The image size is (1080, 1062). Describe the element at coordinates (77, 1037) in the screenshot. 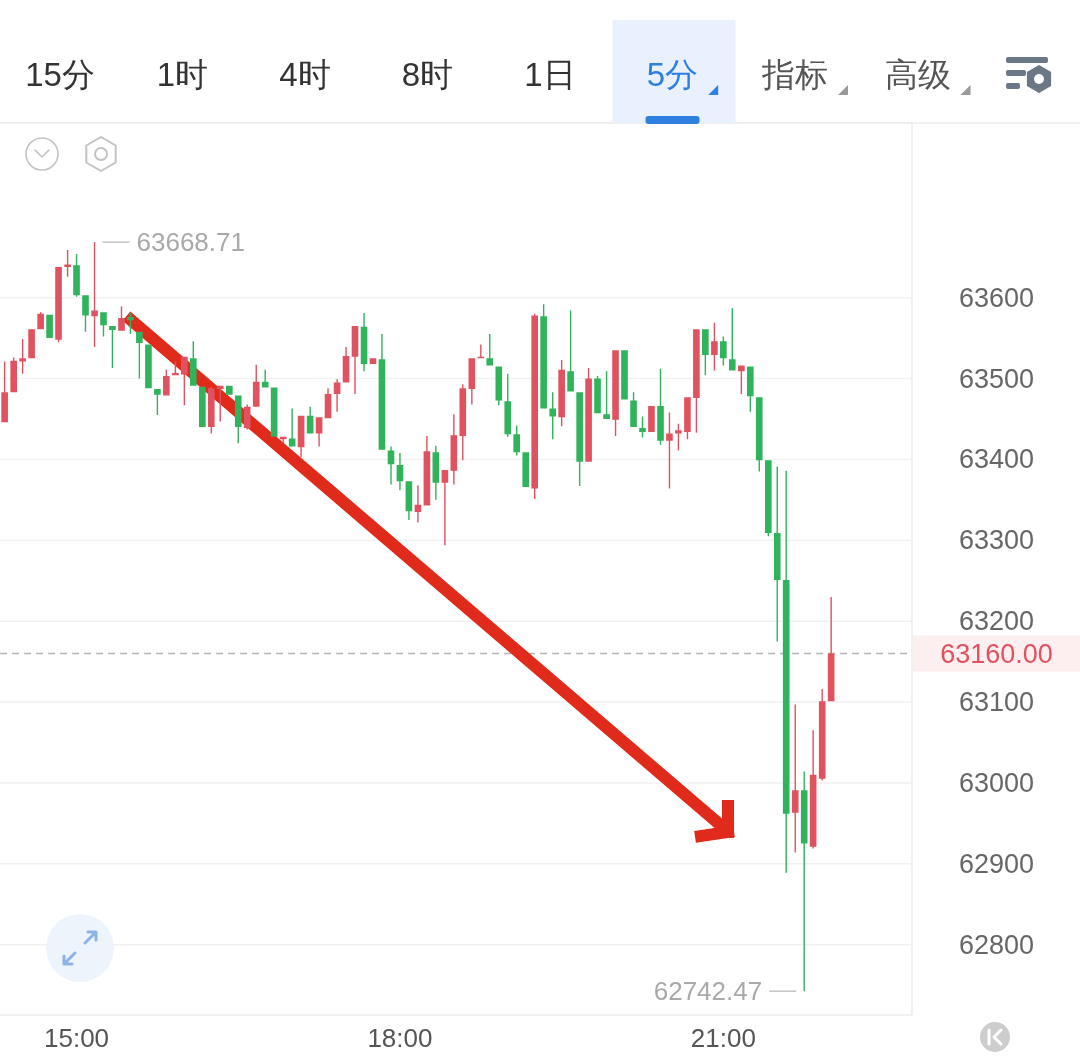

I see `x-tick-label: 15:00` at that location.